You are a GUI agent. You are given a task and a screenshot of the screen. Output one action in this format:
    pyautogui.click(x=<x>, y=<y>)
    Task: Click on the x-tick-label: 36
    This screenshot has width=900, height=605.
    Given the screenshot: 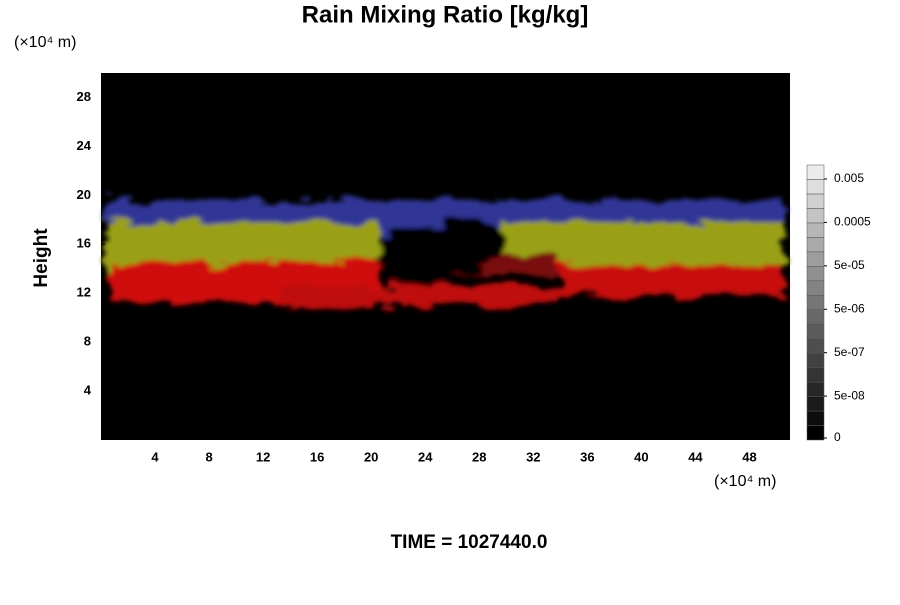 What is the action you would take?
    pyautogui.click(x=587, y=456)
    